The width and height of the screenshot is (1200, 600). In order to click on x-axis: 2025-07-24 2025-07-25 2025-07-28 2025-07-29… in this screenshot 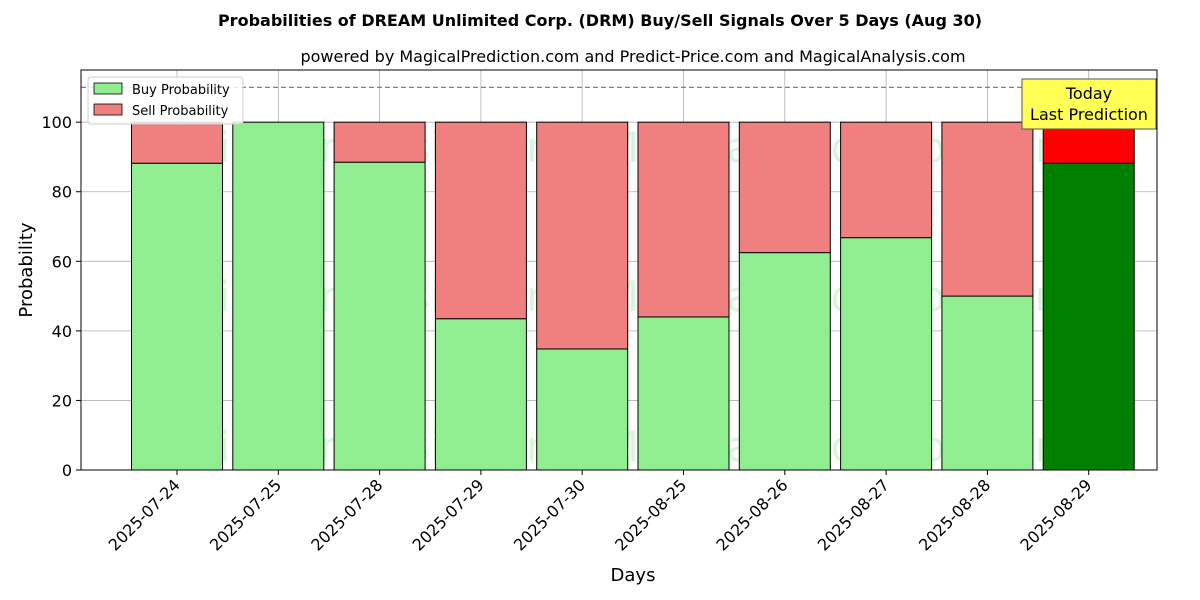, I will do `click(600, 512)`.